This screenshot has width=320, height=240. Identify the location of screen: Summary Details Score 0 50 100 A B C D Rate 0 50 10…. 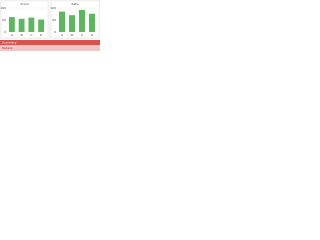
(50, 25).